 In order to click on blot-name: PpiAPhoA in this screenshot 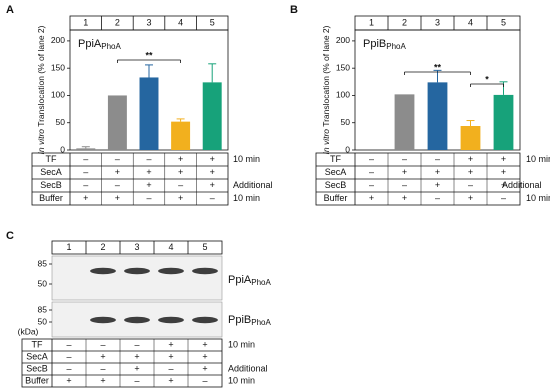, I will do `click(249, 280)`.